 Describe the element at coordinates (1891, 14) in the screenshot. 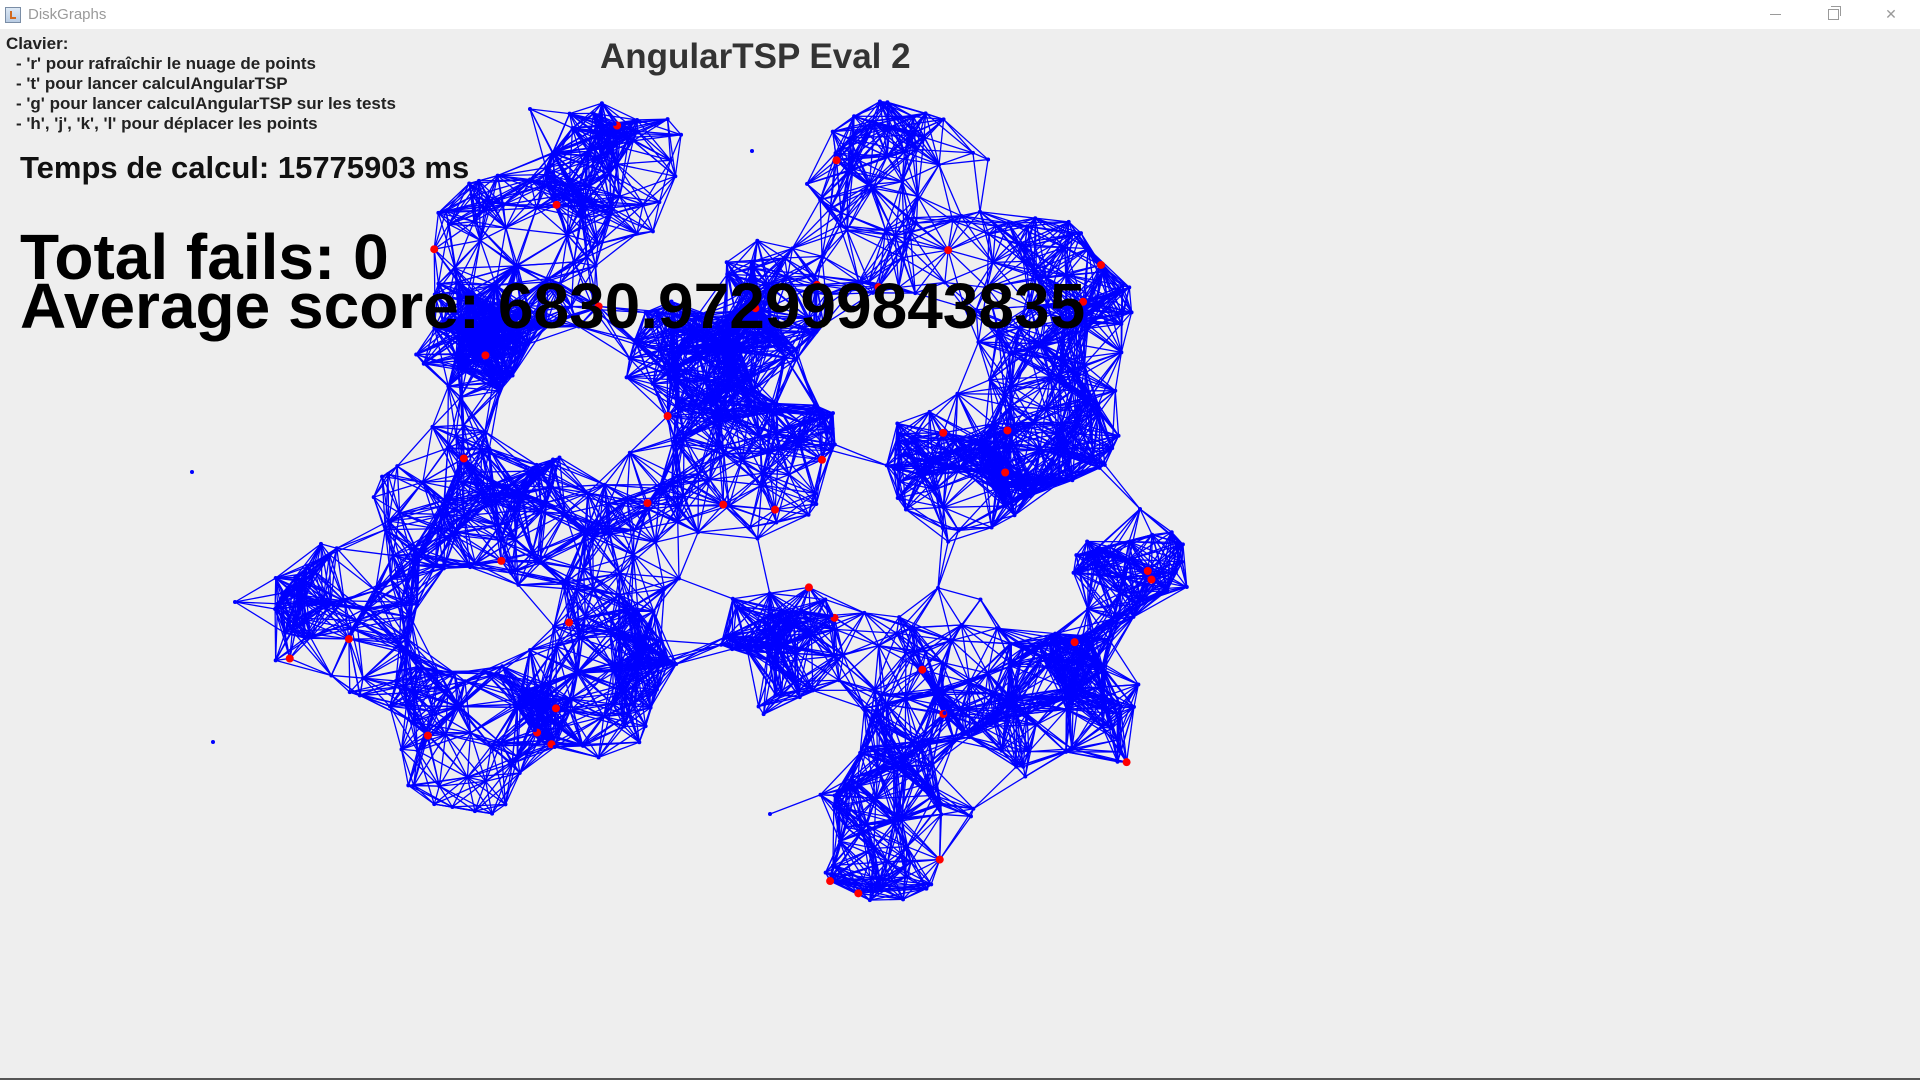

I see `close-button: ✕` at that location.